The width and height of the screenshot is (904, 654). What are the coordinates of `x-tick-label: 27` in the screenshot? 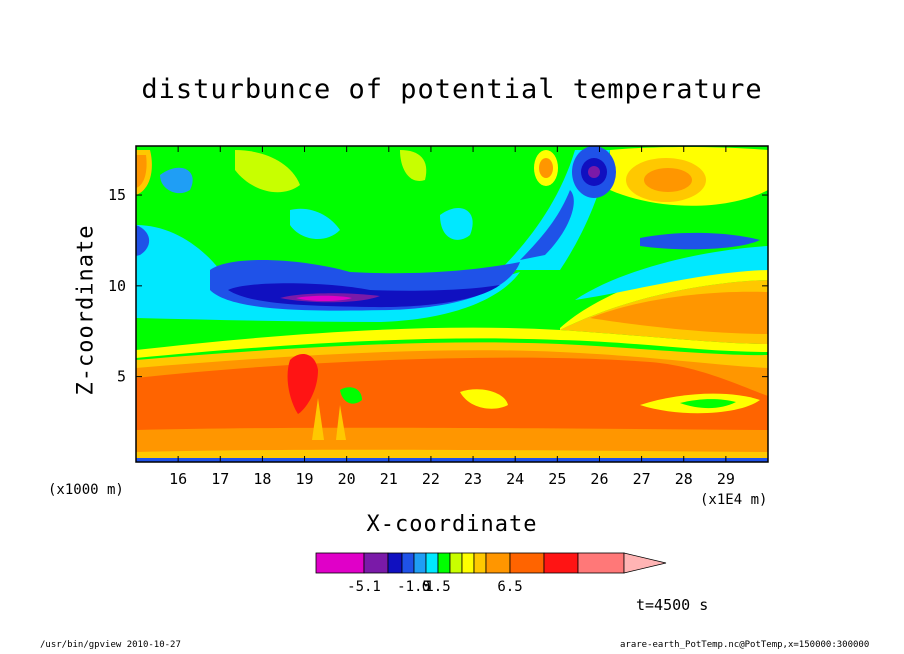 It's located at (642, 479).